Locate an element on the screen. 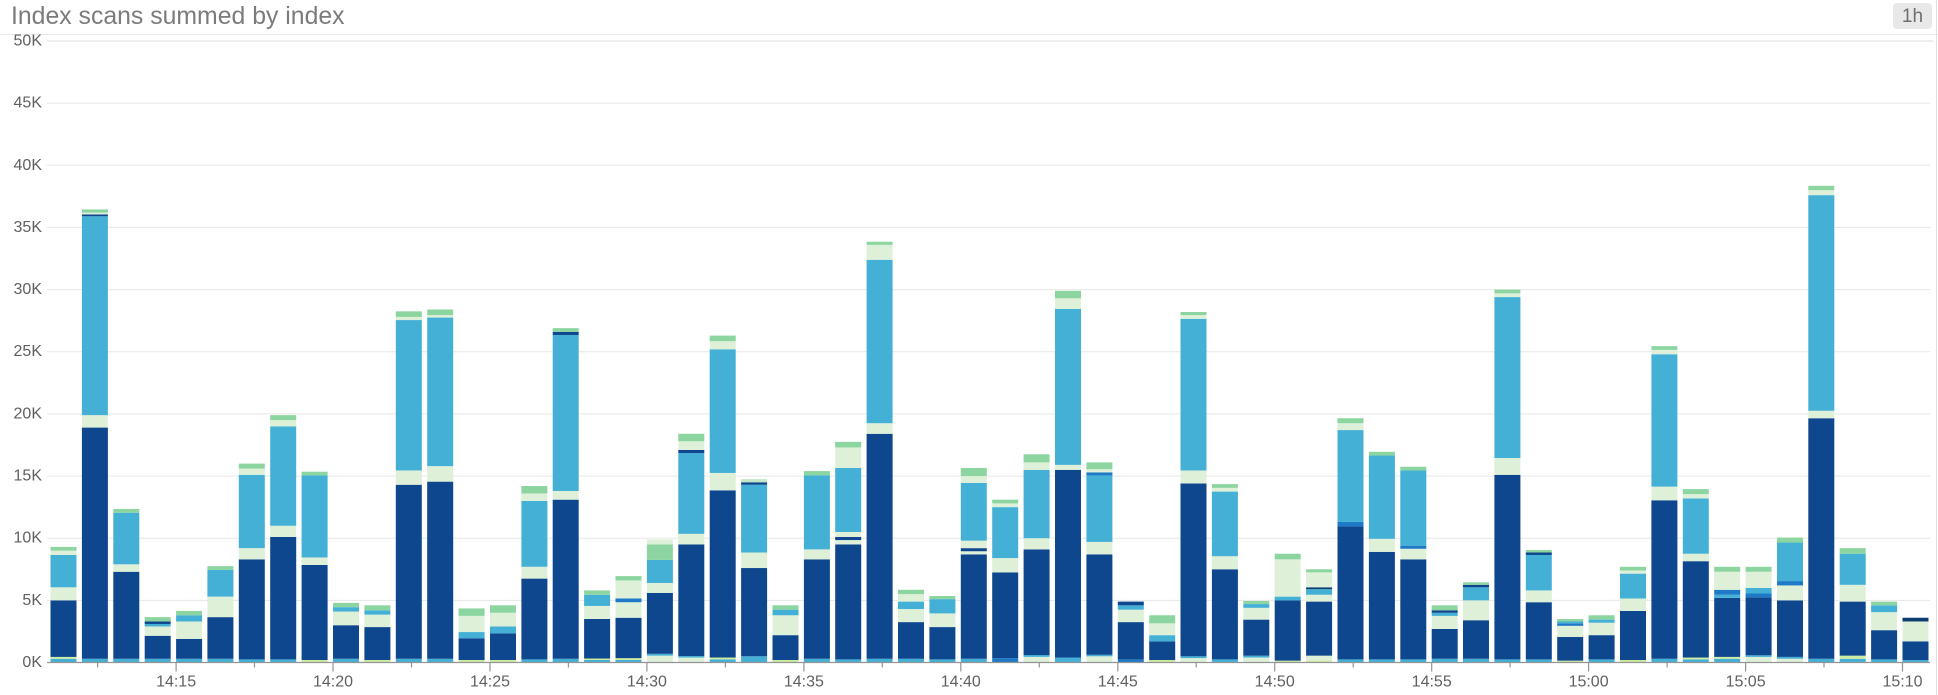  svg-text: 25K is located at coordinates (28, 351).